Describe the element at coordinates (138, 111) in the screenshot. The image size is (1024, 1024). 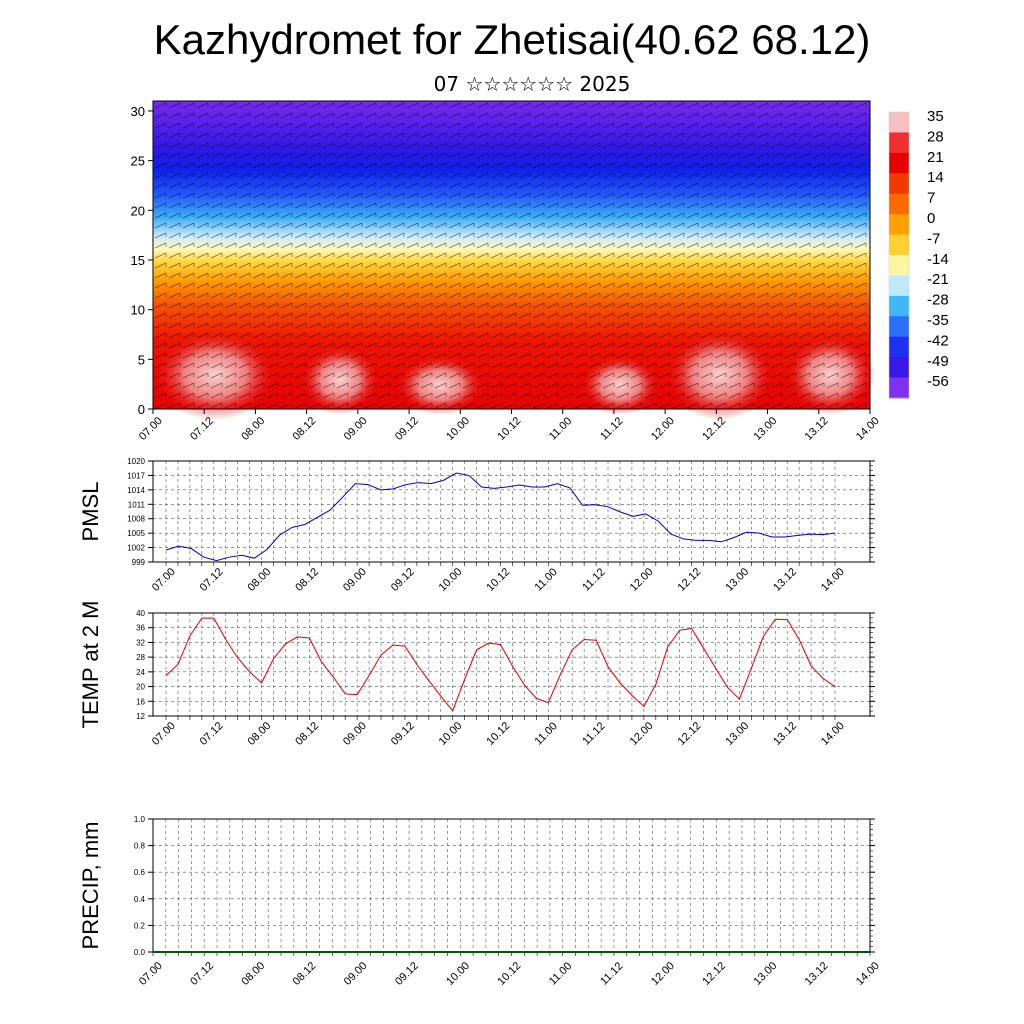
I see `y-tick-label: 30` at that location.